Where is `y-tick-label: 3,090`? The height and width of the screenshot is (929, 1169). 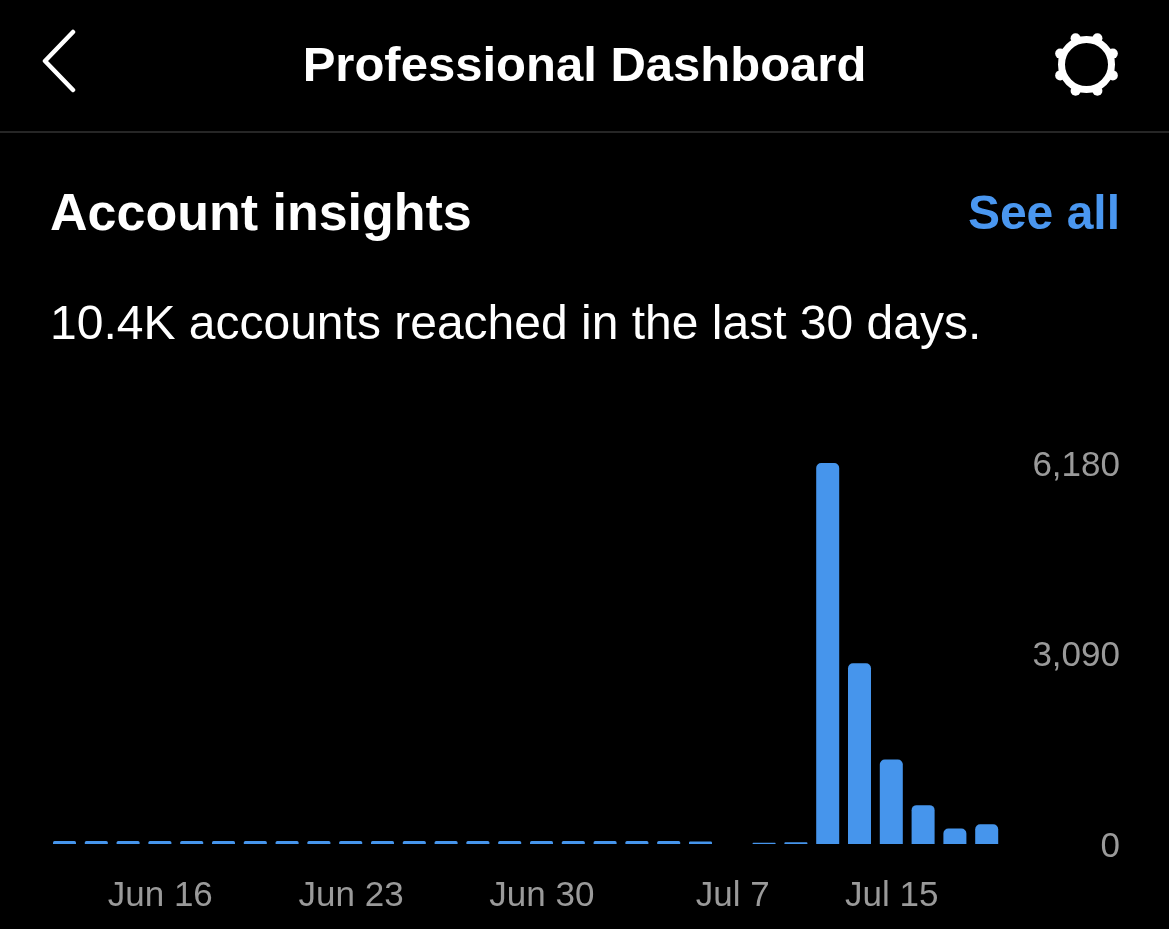 y-tick-label: 3,090 is located at coordinates (1076, 653).